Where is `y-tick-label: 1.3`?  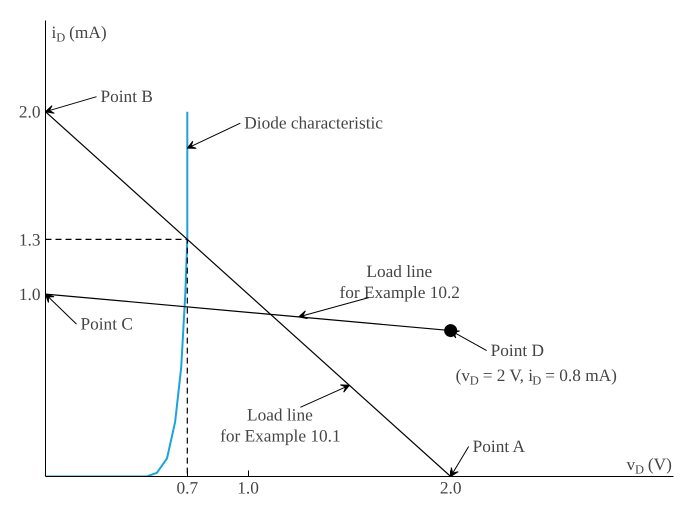 y-tick-label: 1.3 is located at coordinates (29, 240).